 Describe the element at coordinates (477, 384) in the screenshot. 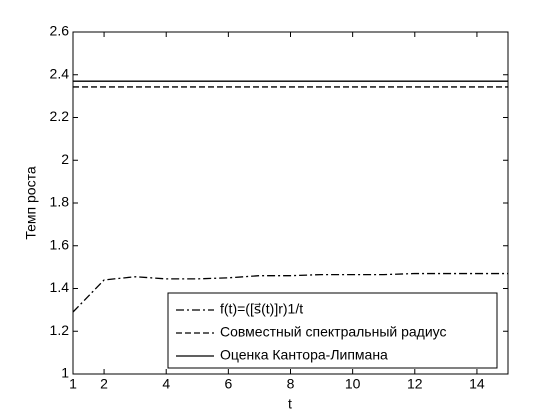

I see `x-tick-label: 14` at that location.